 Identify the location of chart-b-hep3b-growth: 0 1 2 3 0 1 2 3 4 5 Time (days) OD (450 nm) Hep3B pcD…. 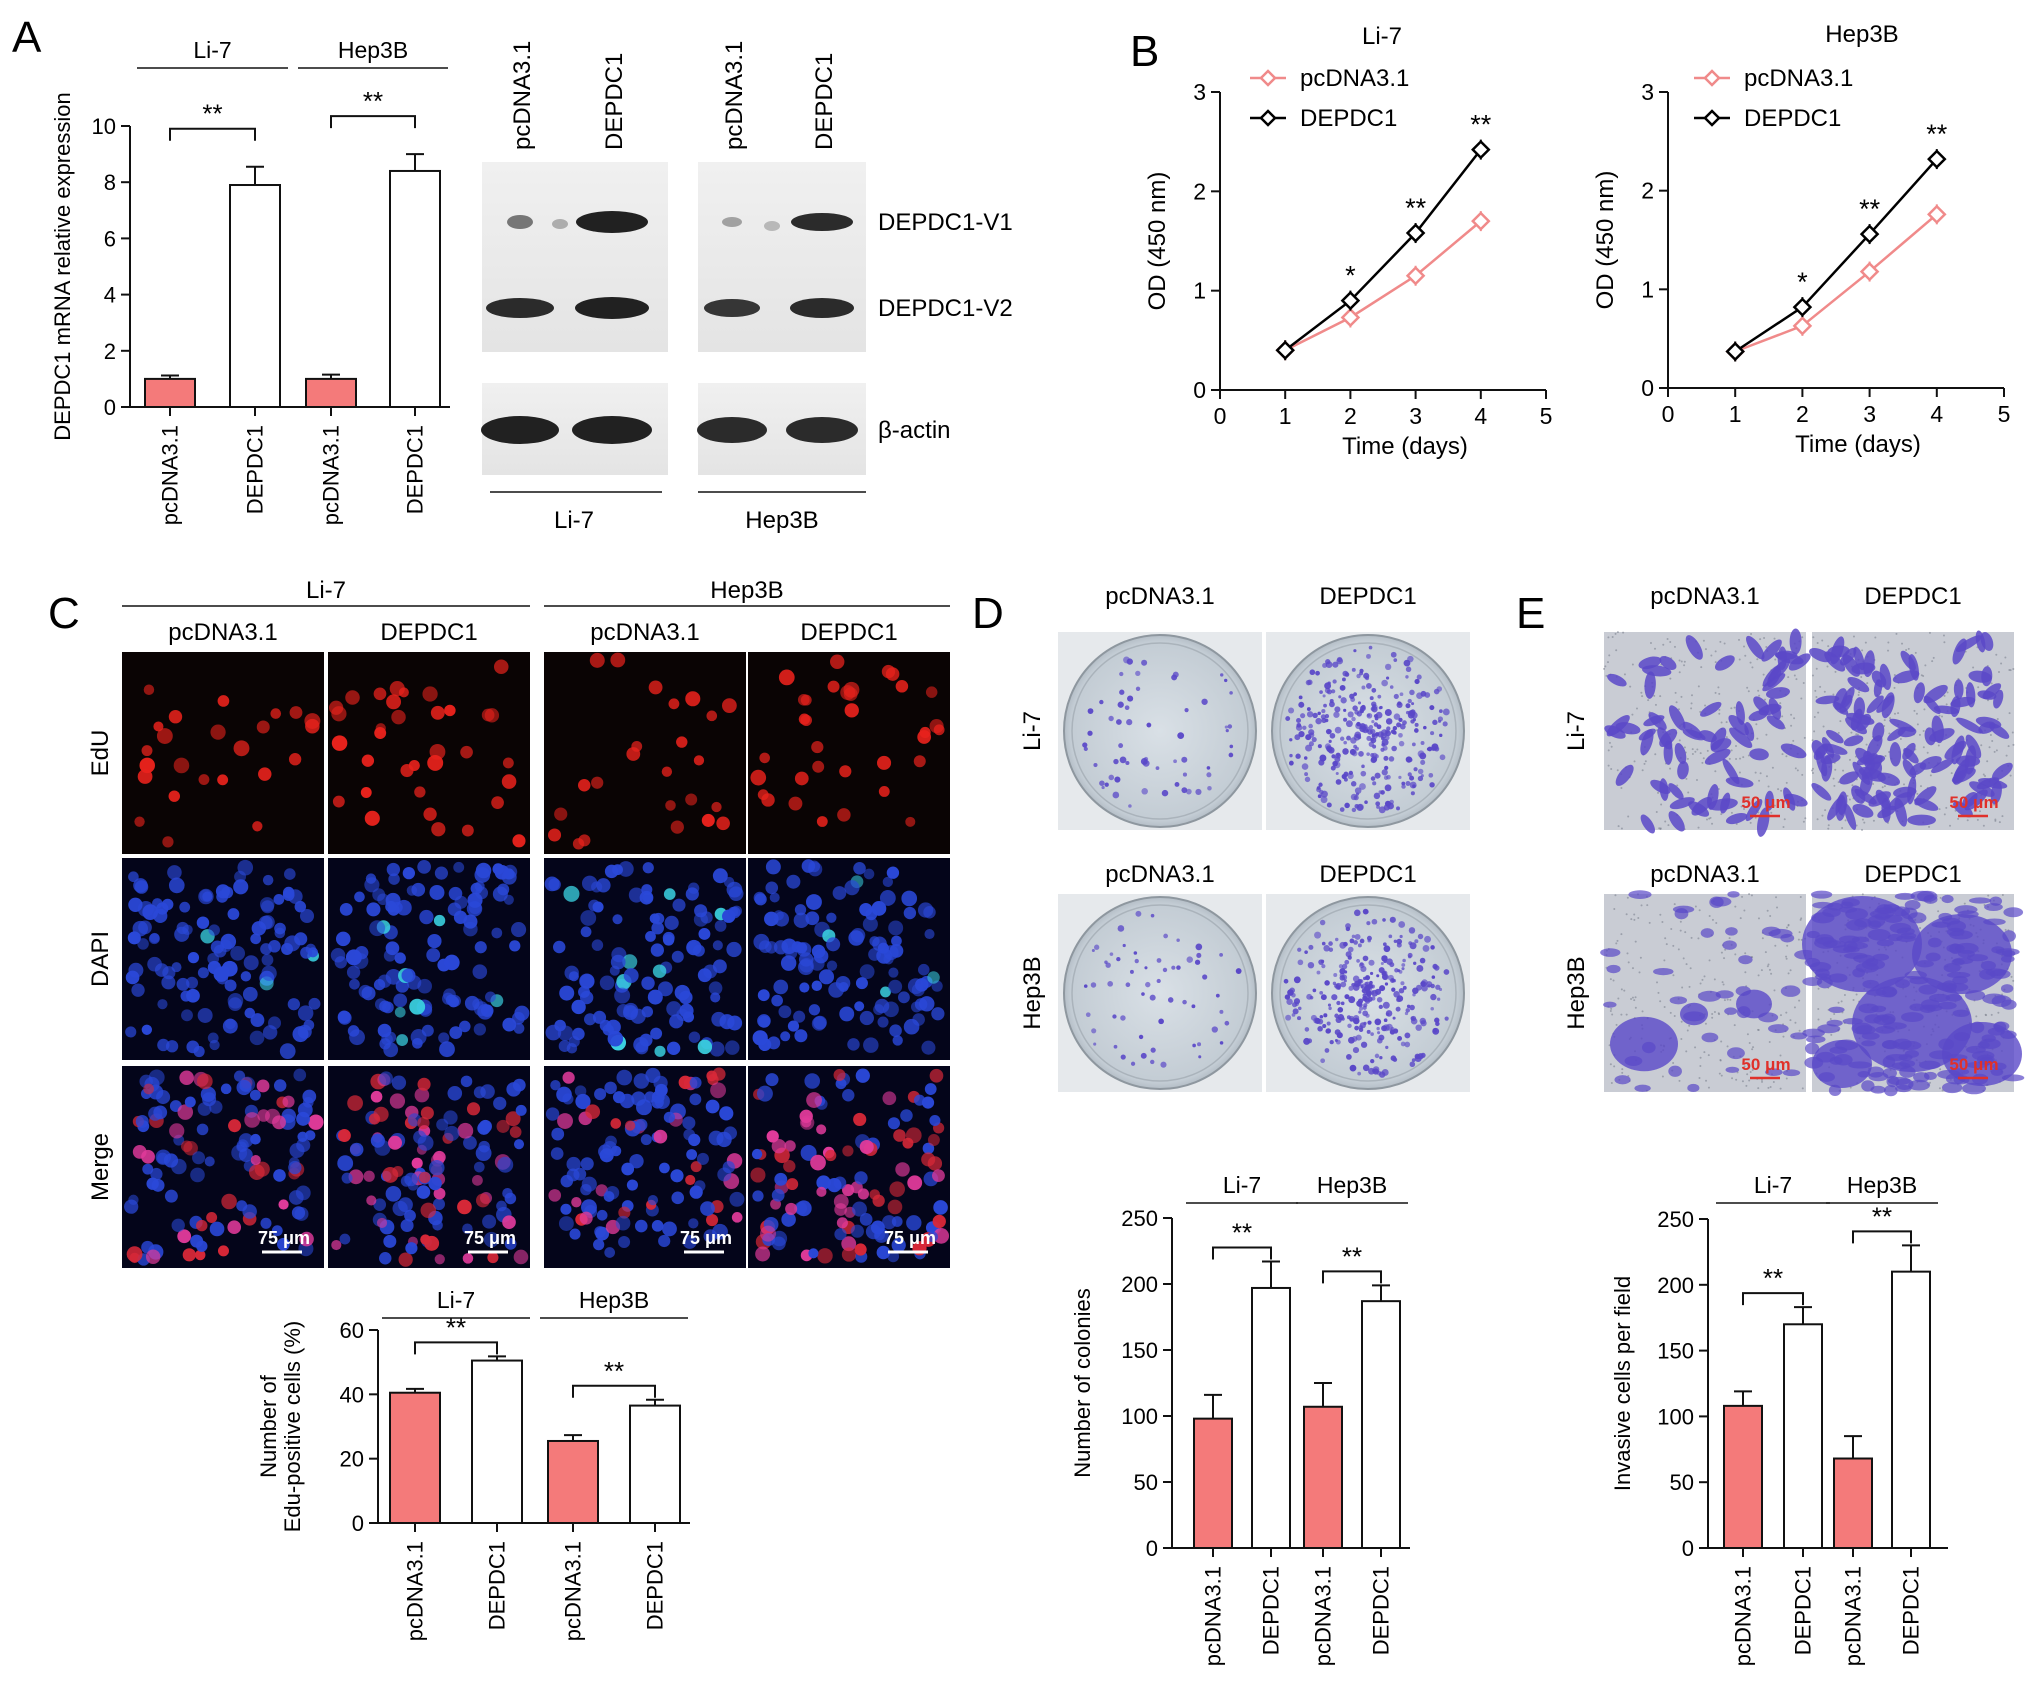
(1801, 239).